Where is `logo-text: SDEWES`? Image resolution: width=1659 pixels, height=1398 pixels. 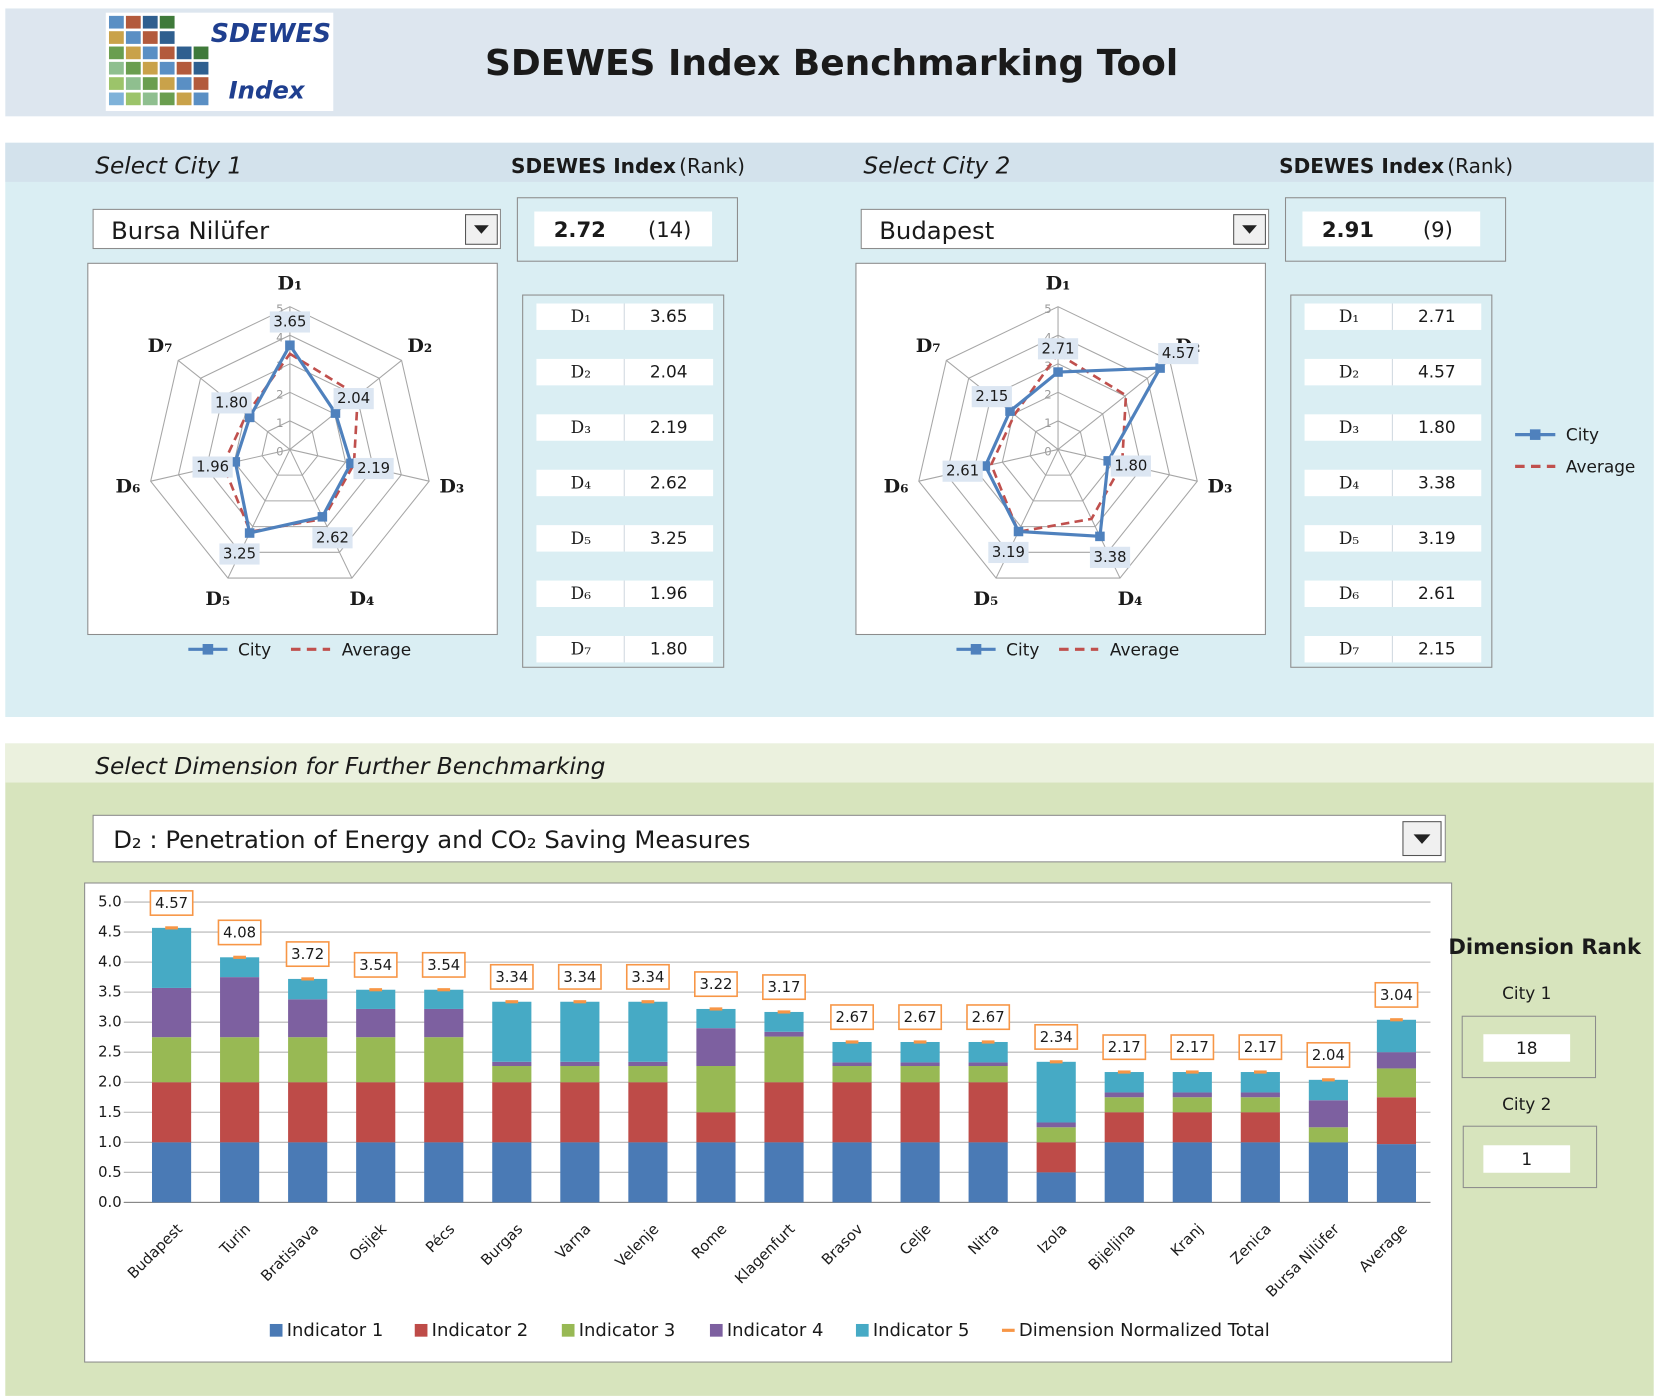
logo-text: SDEWES is located at coordinates (271, 33).